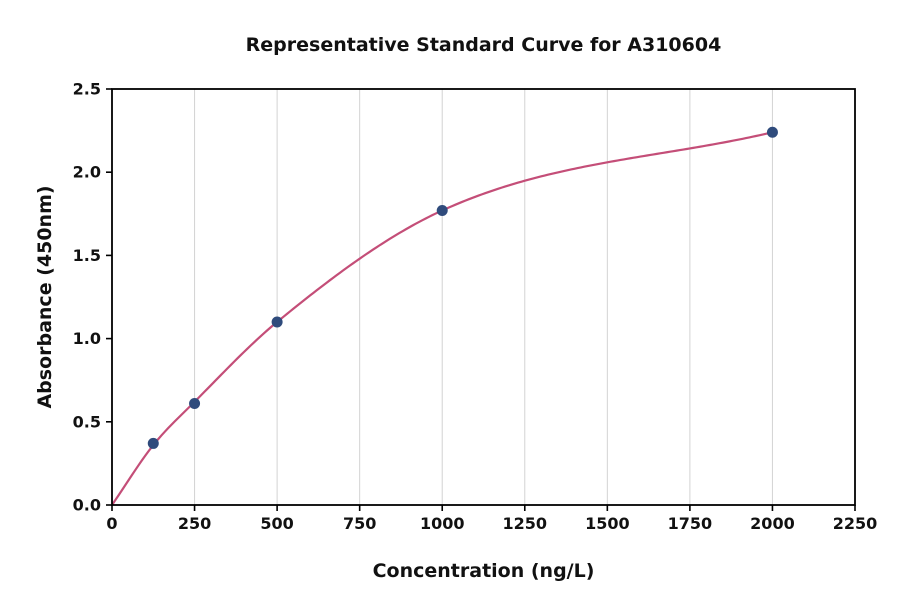 The height and width of the screenshot is (594, 900). What do you see at coordinates (87, 255) in the screenshot?
I see `y-tick-label: 1.5` at bounding box center [87, 255].